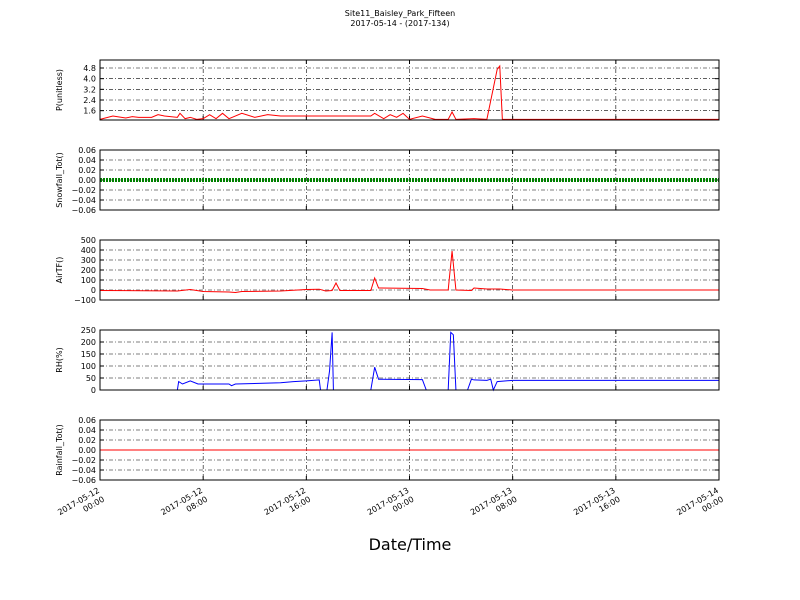  What do you see at coordinates (391, 506) in the screenshot?
I see `x-tick-label: 2017-05-1300:00` at bounding box center [391, 506].